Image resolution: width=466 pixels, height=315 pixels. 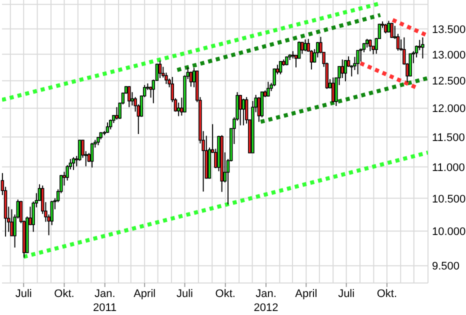 I want to click on y-tick-label: 10.000, so click(x=449, y=232).